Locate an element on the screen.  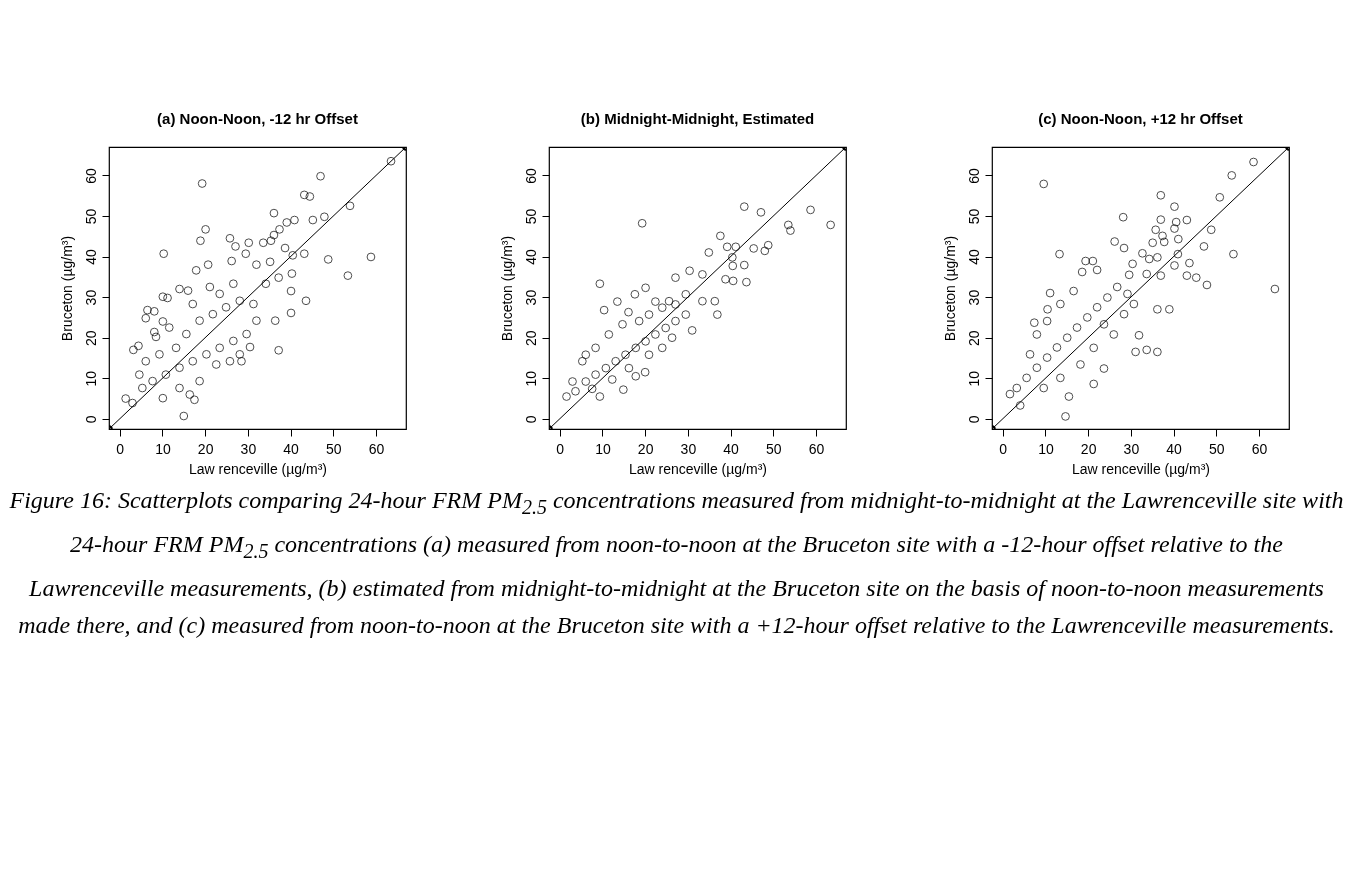
chart-title: (b) Midnight-Midnight, Estimated is located at coordinates (697, 118).